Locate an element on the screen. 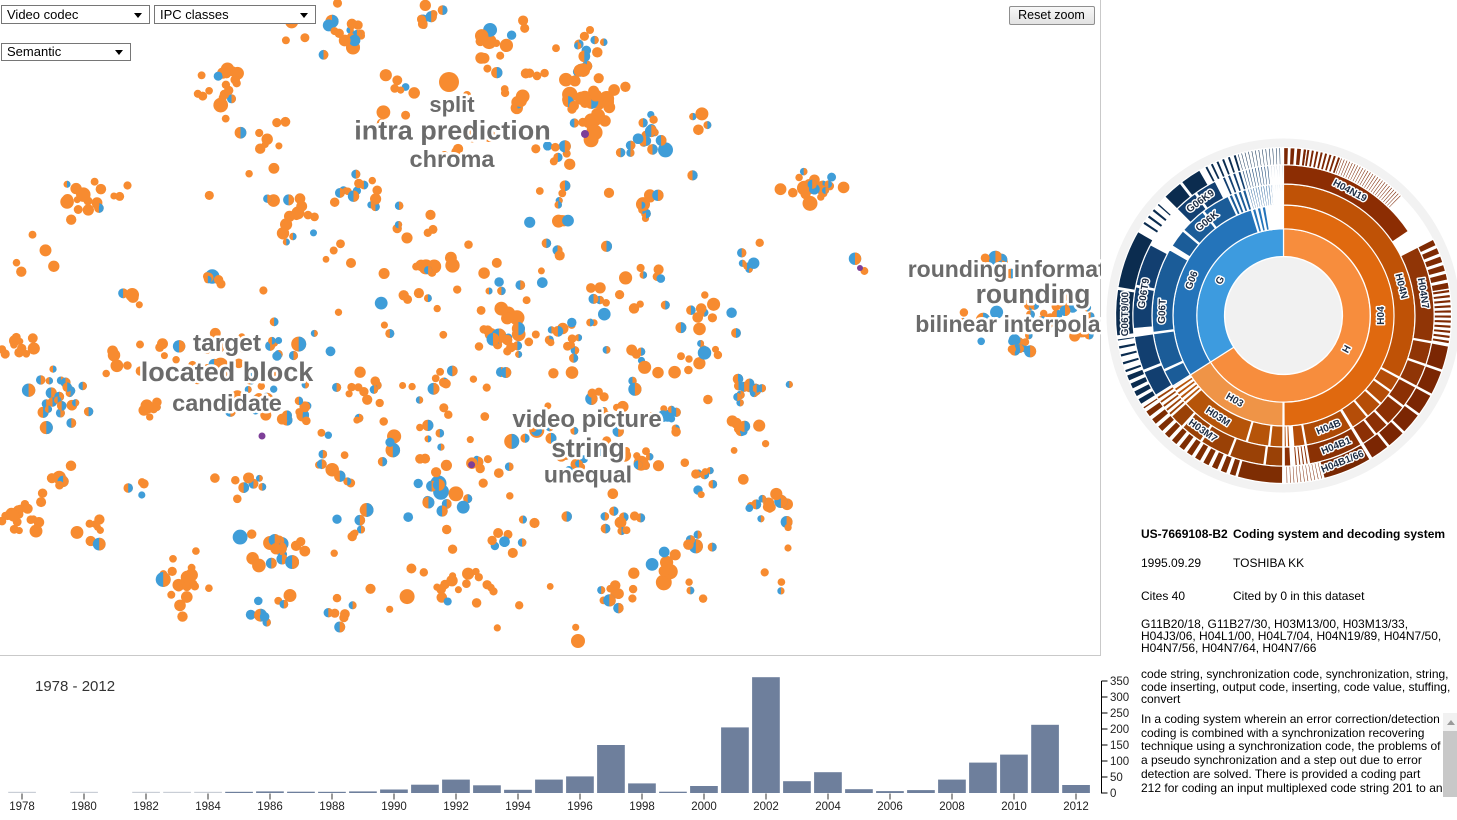 The image size is (1457, 820). svg-text: 2008 is located at coordinates (952, 807).